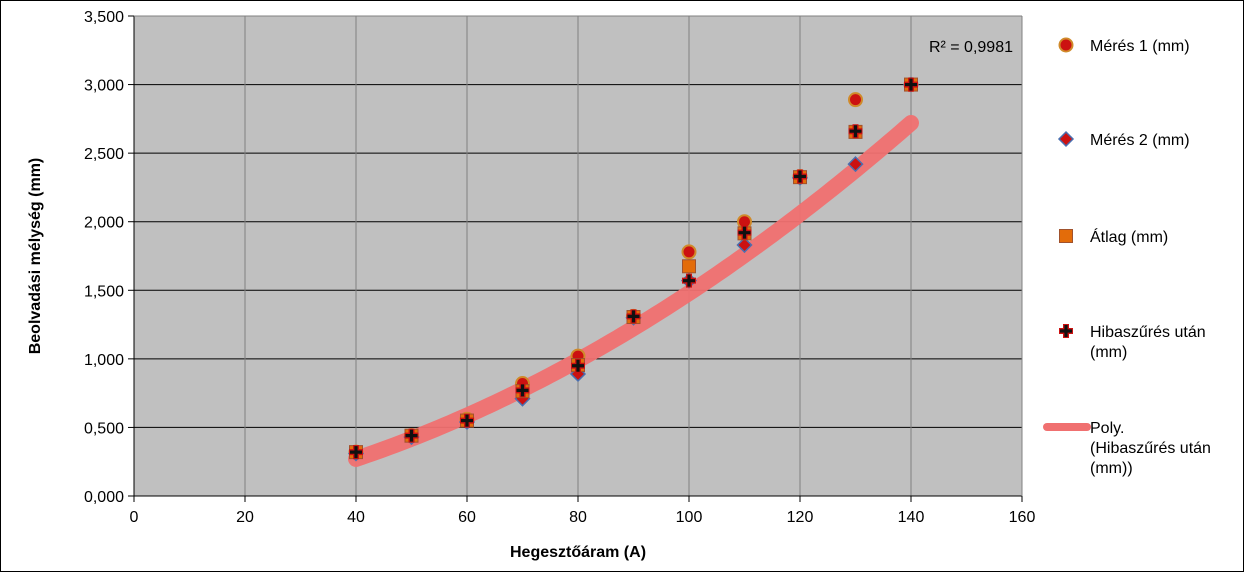  What do you see at coordinates (134, 517) in the screenshot?
I see `x-tick-label: 0` at bounding box center [134, 517].